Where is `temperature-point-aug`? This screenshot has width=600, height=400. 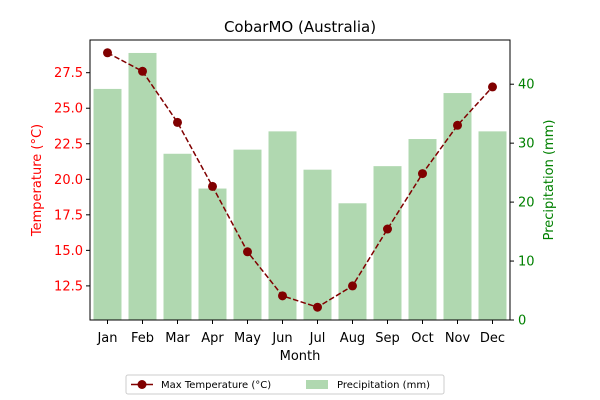
temperature-point-aug is located at coordinates (352, 286).